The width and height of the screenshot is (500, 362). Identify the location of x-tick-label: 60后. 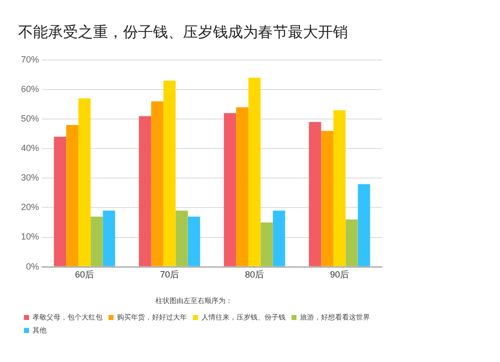
(84, 275).